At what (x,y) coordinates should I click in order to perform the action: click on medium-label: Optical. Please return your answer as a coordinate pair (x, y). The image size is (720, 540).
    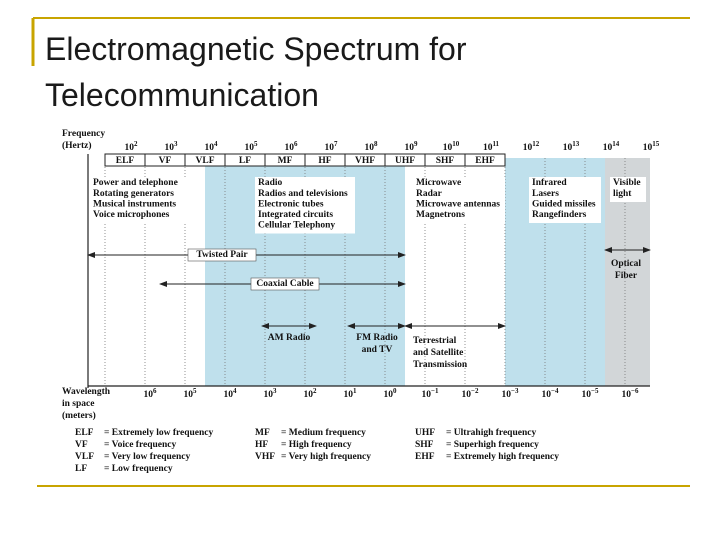
    Looking at the image, I should click on (626, 264).